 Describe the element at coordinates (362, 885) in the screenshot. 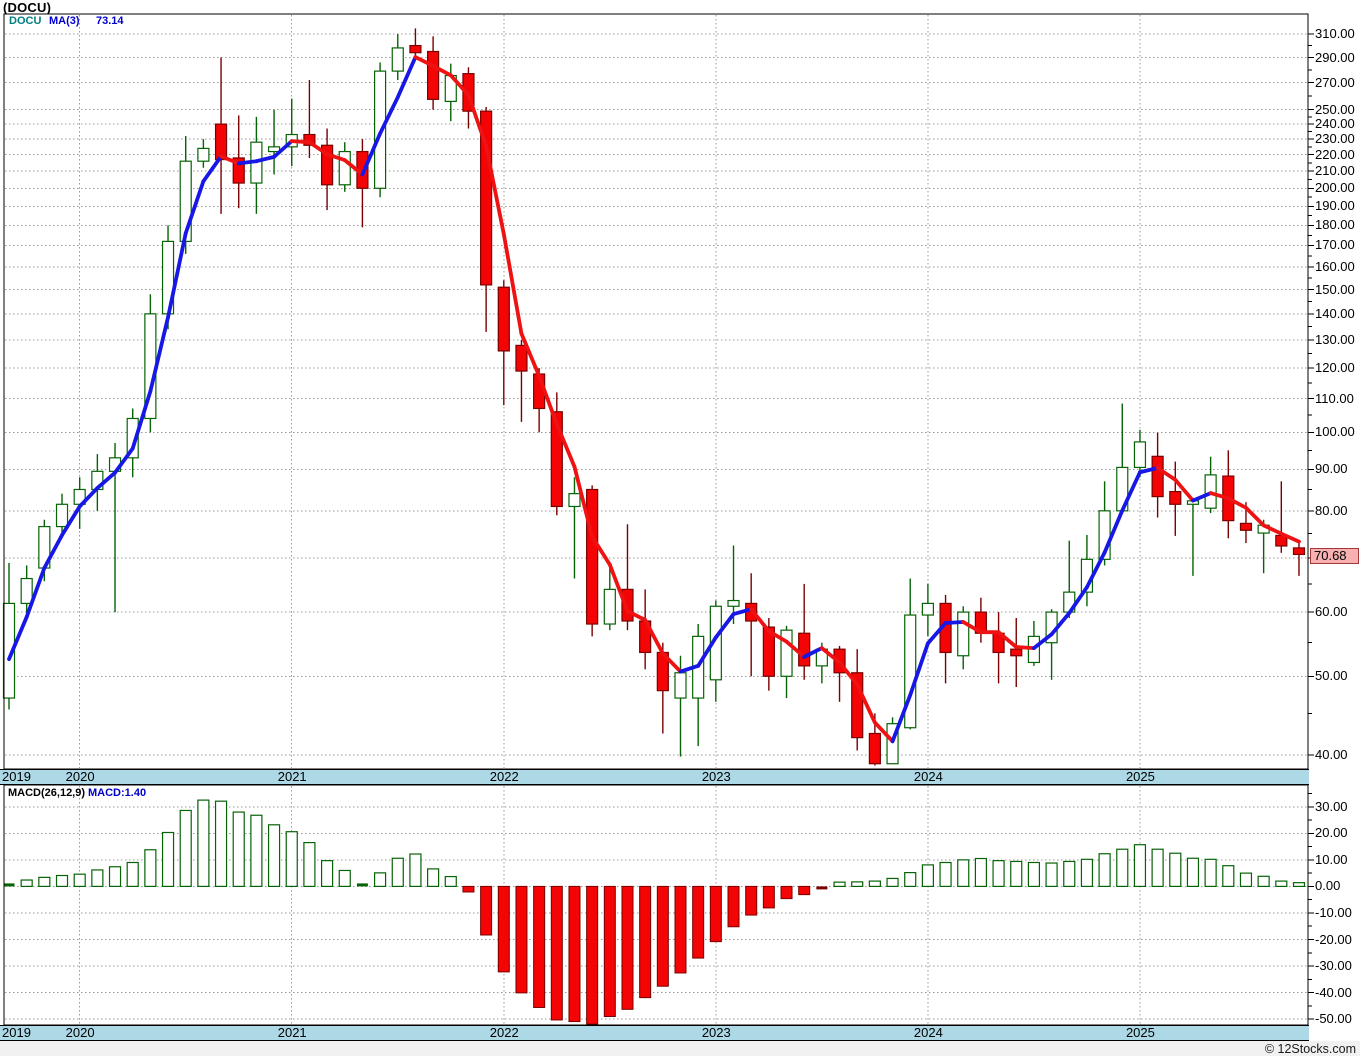

I see `macd-bar-dash` at that location.